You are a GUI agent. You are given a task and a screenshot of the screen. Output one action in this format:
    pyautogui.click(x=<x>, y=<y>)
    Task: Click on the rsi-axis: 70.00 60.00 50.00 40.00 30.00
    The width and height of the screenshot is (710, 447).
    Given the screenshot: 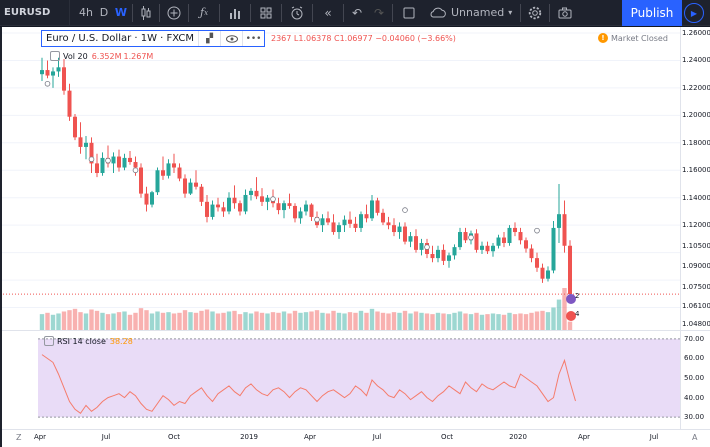 What is the action you would take?
    pyautogui.click(x=695, y=380)
    